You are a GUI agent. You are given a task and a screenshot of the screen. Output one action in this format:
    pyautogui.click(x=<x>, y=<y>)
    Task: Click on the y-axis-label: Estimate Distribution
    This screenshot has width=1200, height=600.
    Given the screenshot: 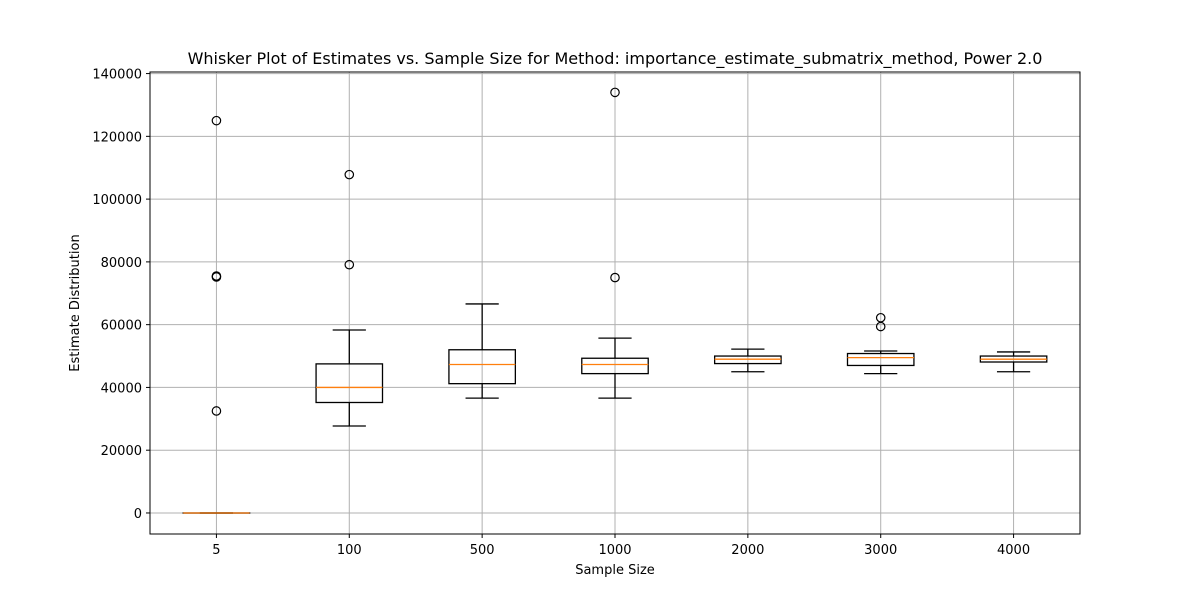 What is the action you would take?
    pyautogui.click(x=75, y=302)
    